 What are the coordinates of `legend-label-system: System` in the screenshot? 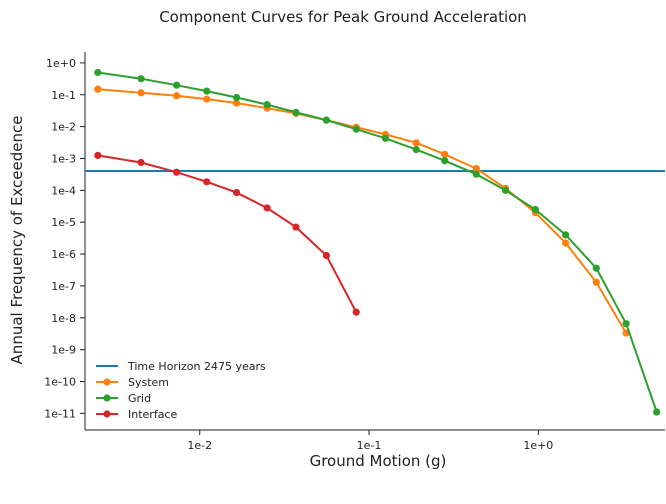 It's located at (148, 382).